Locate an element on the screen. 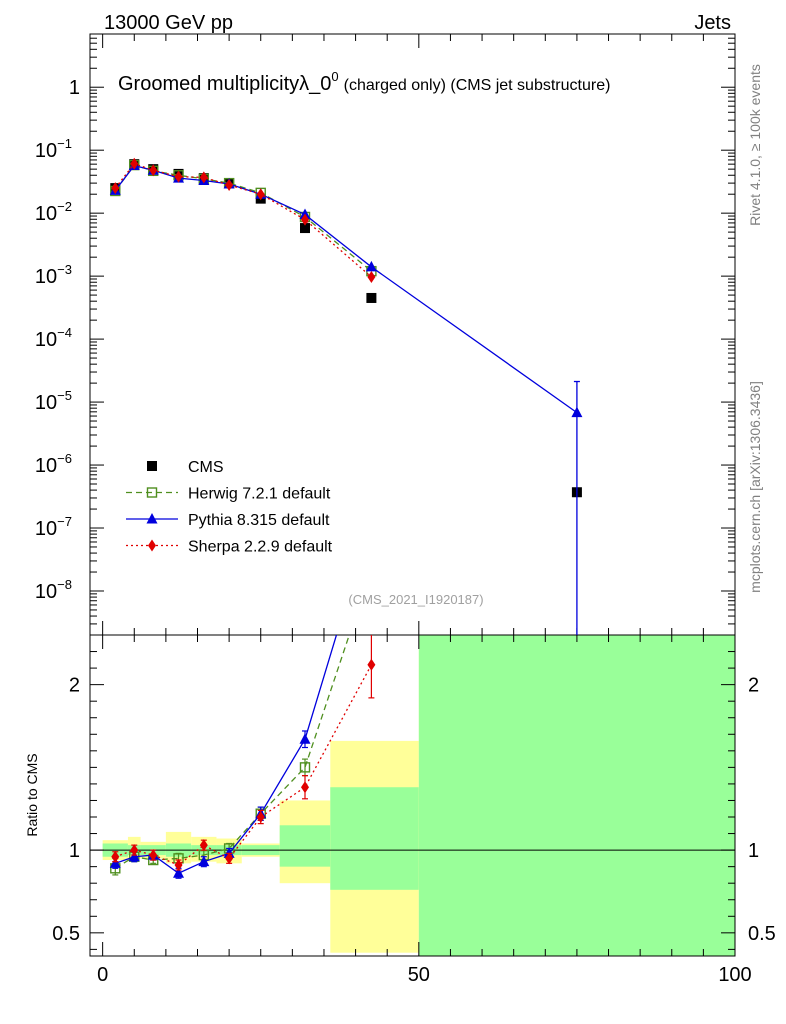 This screenshot has height=1024, width=786. title-tail: (charged only) (CMS jet substructure) is located at coordinates (477, 85).